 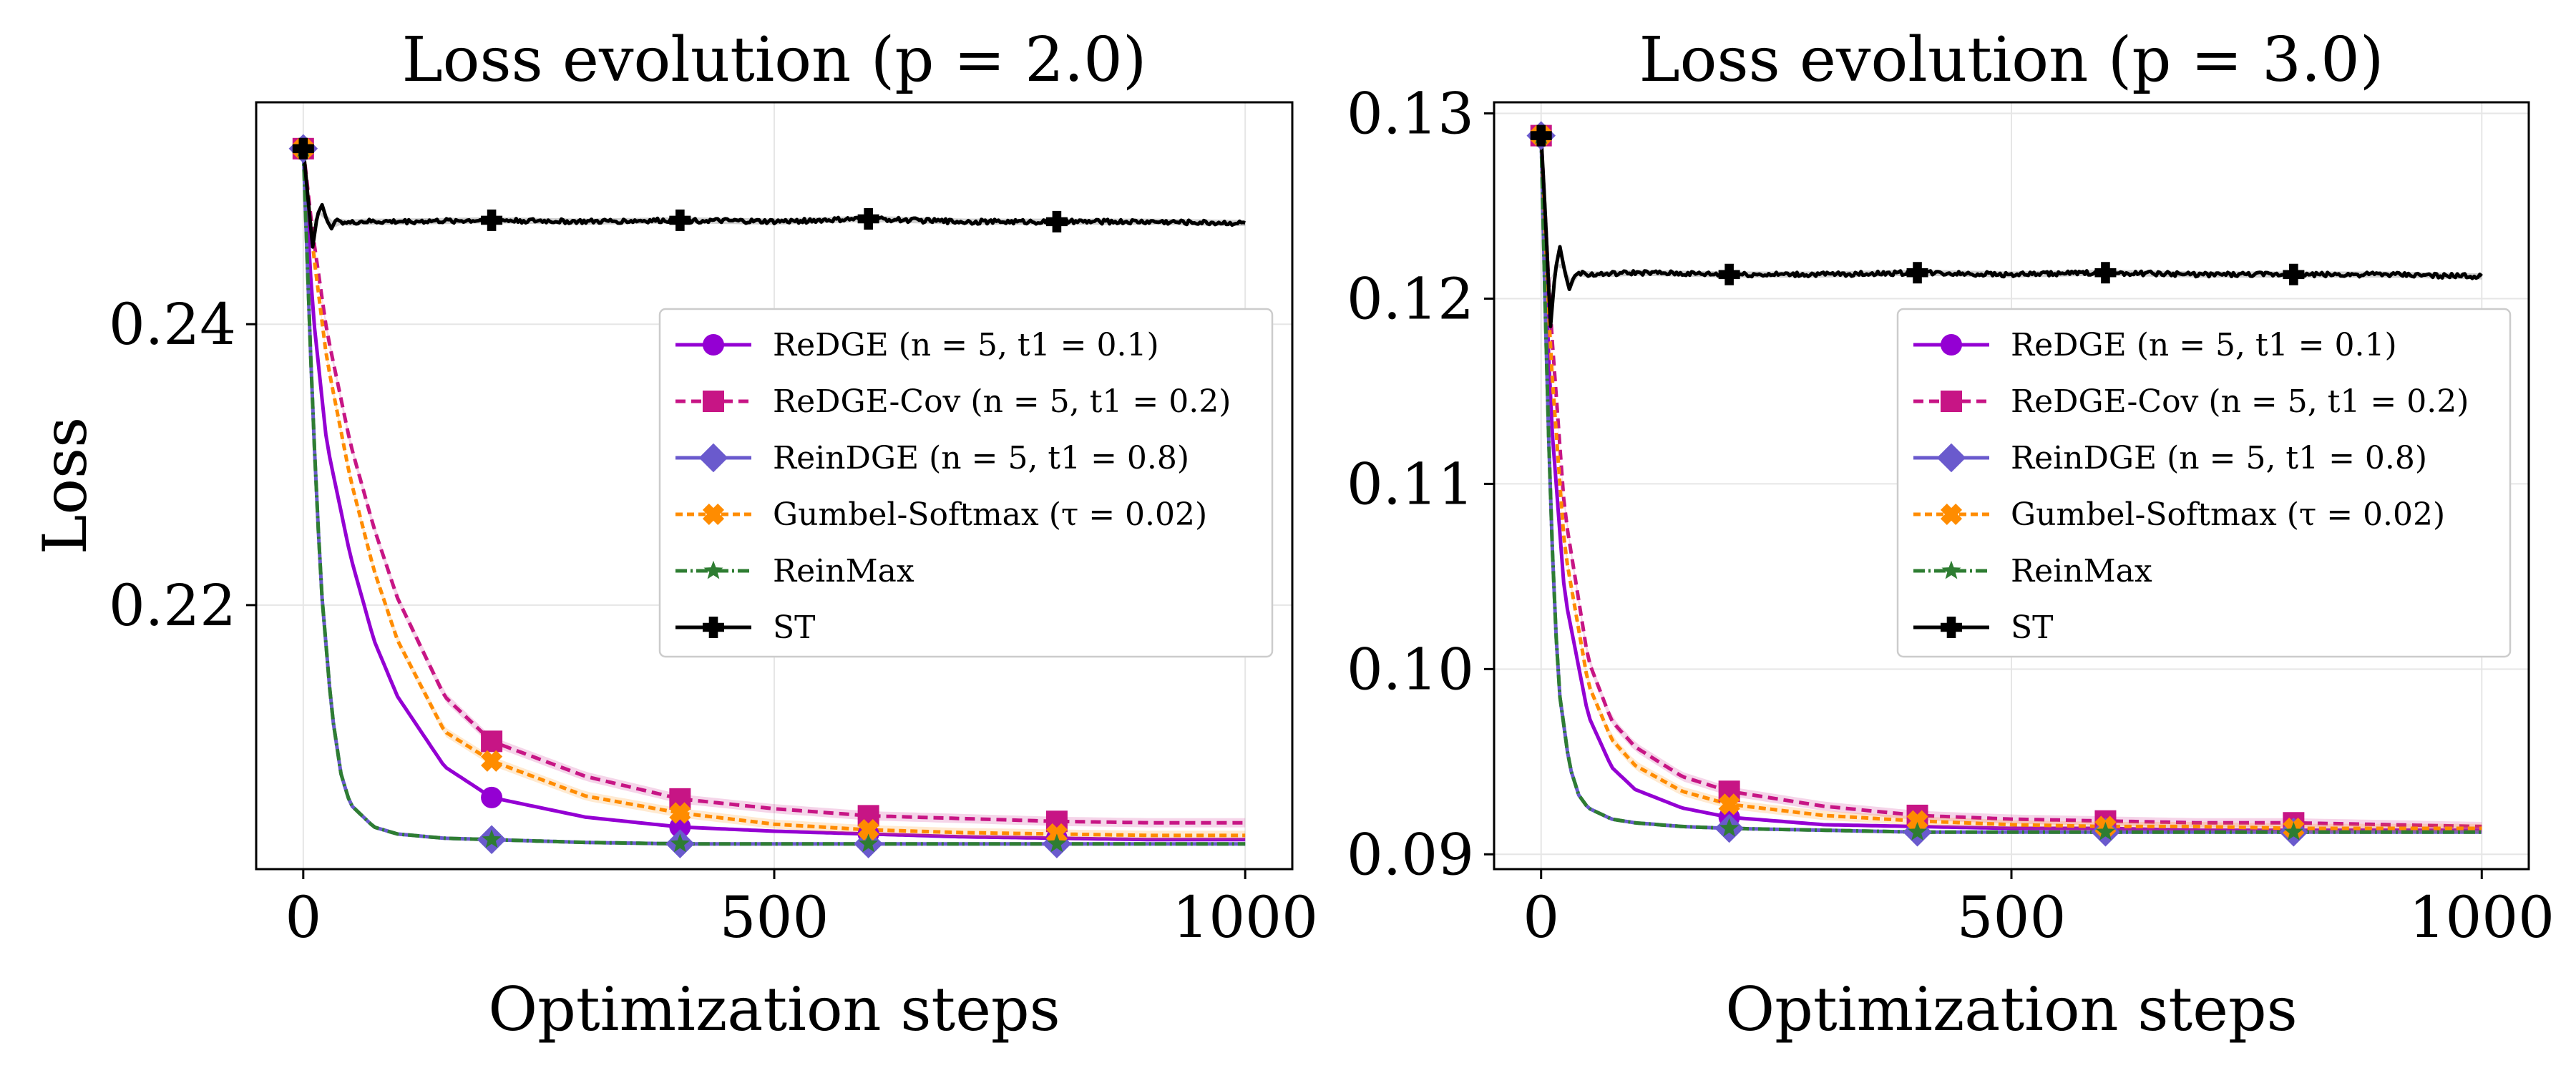 What do you see at coordinates (1410, 114) in the screenshot?
I see `y-tick-label-4: 0.13` at bounding box center [1410, 114].